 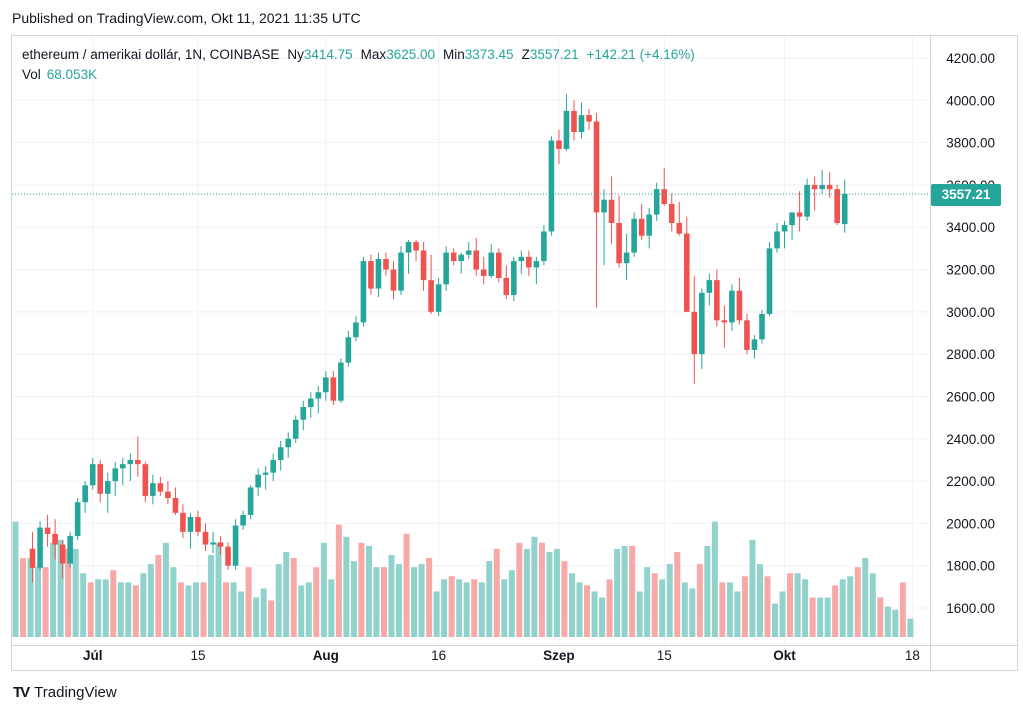 What do you see at coordinates (970, 227) in the screenshot?
I see `y-tick-label: 3400.00` at bounding box center [970, 227].